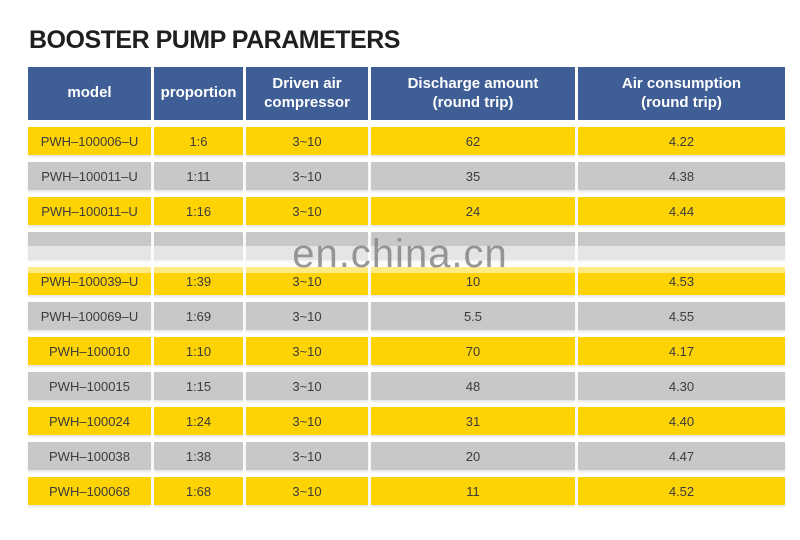  Describe the element at coordinates (473, 281) in the screenshot. I see `cell-discharge: 10` at that location.